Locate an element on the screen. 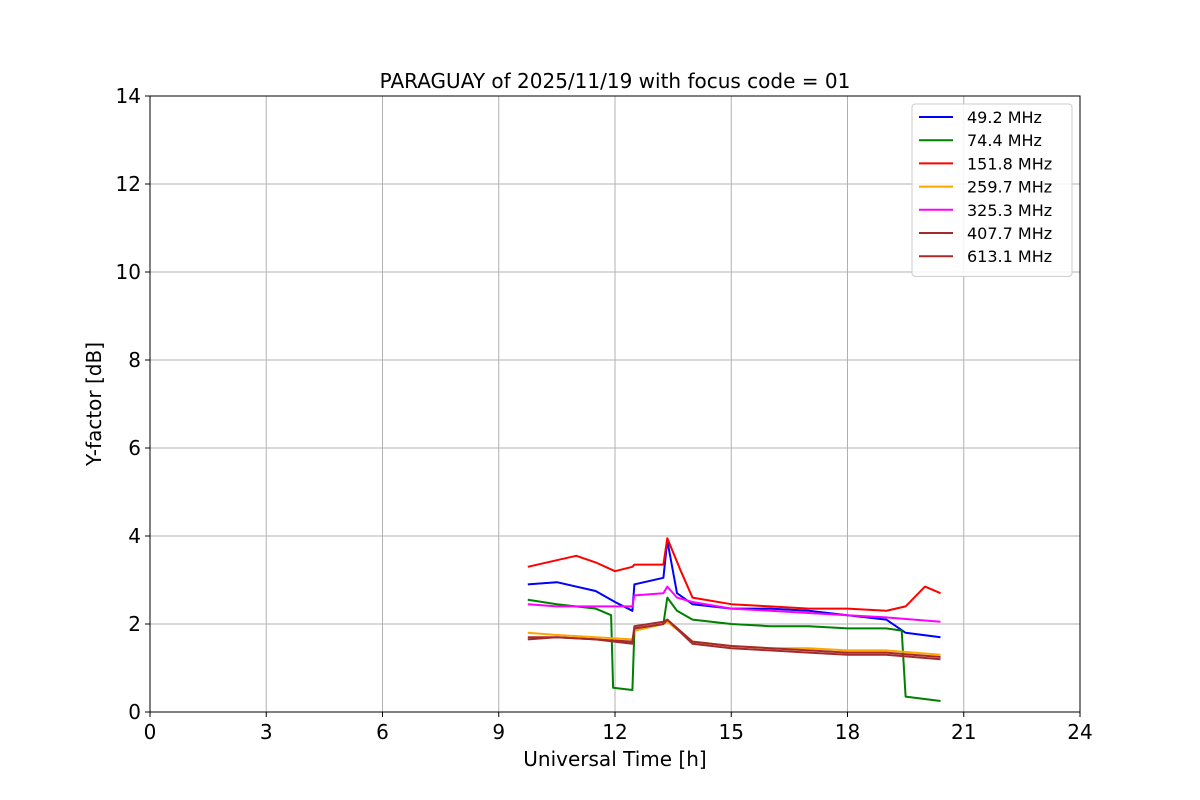 This screenshot has width=1200, height=800. y-tick-label: 12 is located at coordinates (128, 184).